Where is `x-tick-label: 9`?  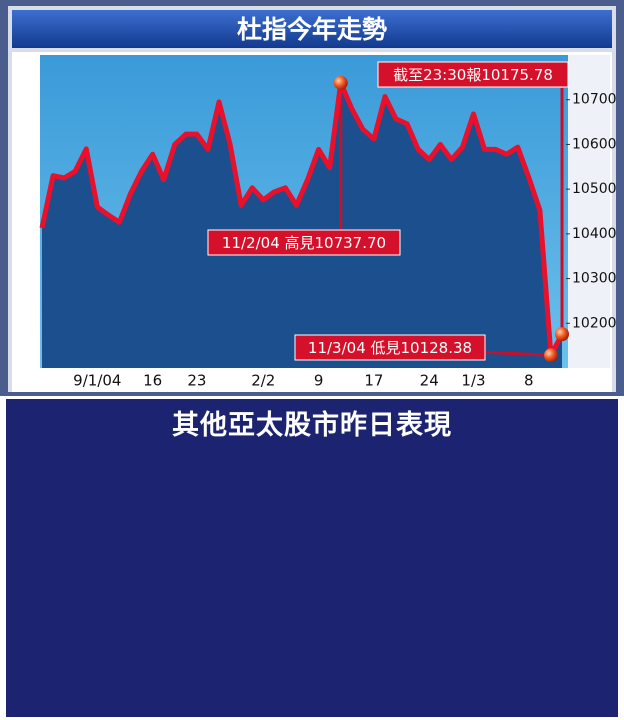 x-tick-label: 9 is located at coordinates (319, 381).